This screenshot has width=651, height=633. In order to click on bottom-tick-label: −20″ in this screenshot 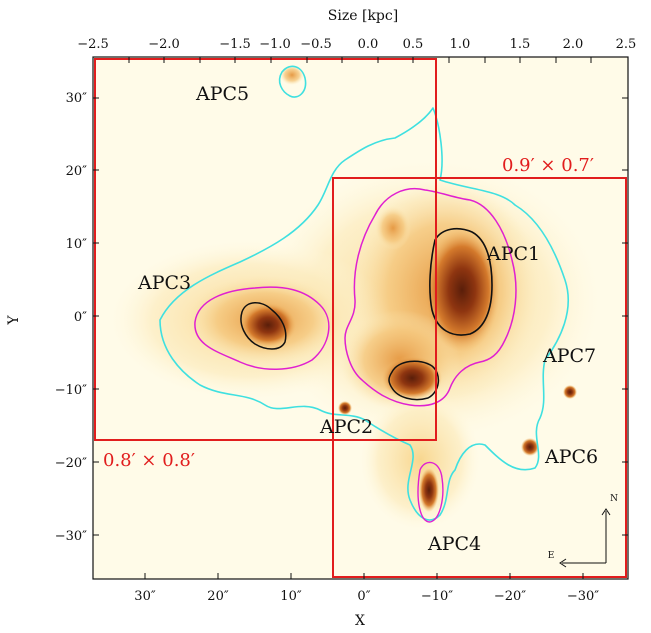, I will do `click(510, 596)`.